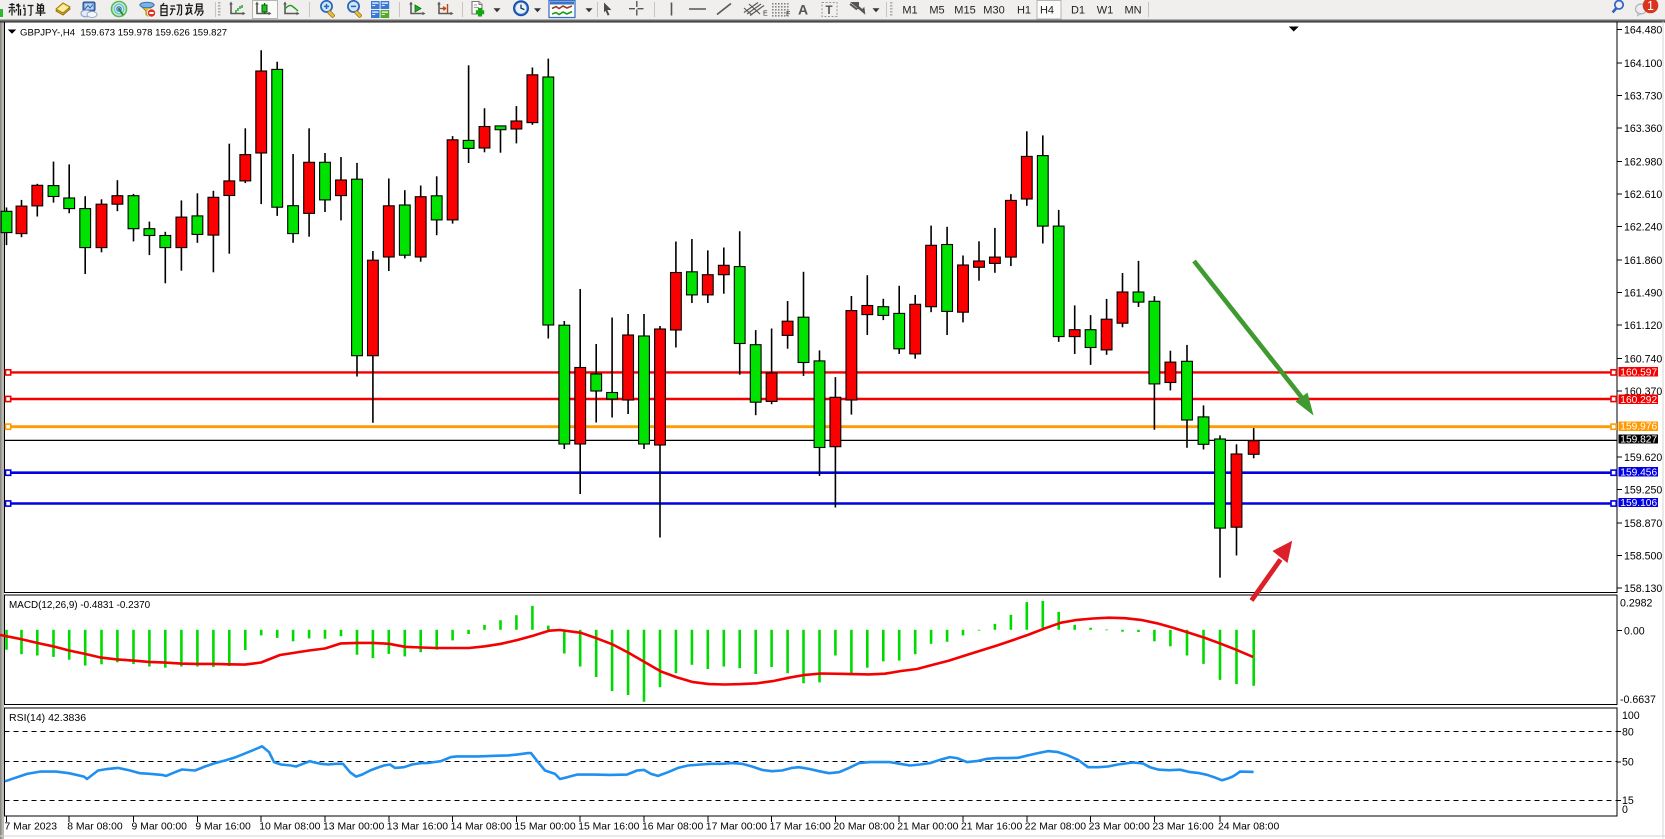 The height and width of the screenshot is (839, 1665). I want to click on svg-text: 159.976, so click(1638, 427).